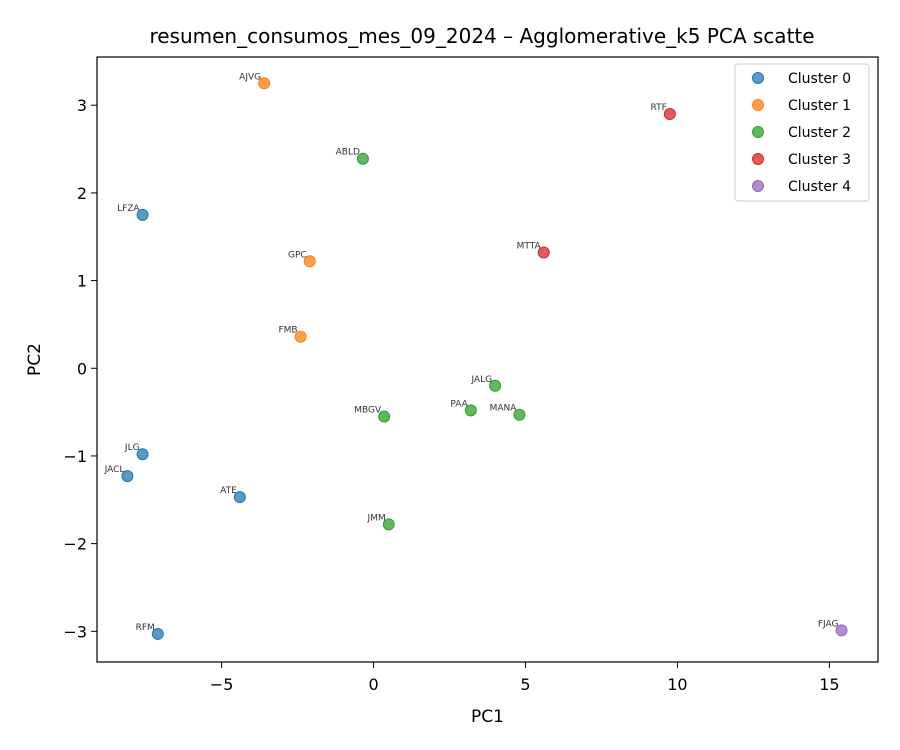 Image resolution: width=900 pixels, height=750 pixels. Describe the element at coordinates (819, 79) in the screenshot. I see `legend-entry: Cluster 0` at that location.